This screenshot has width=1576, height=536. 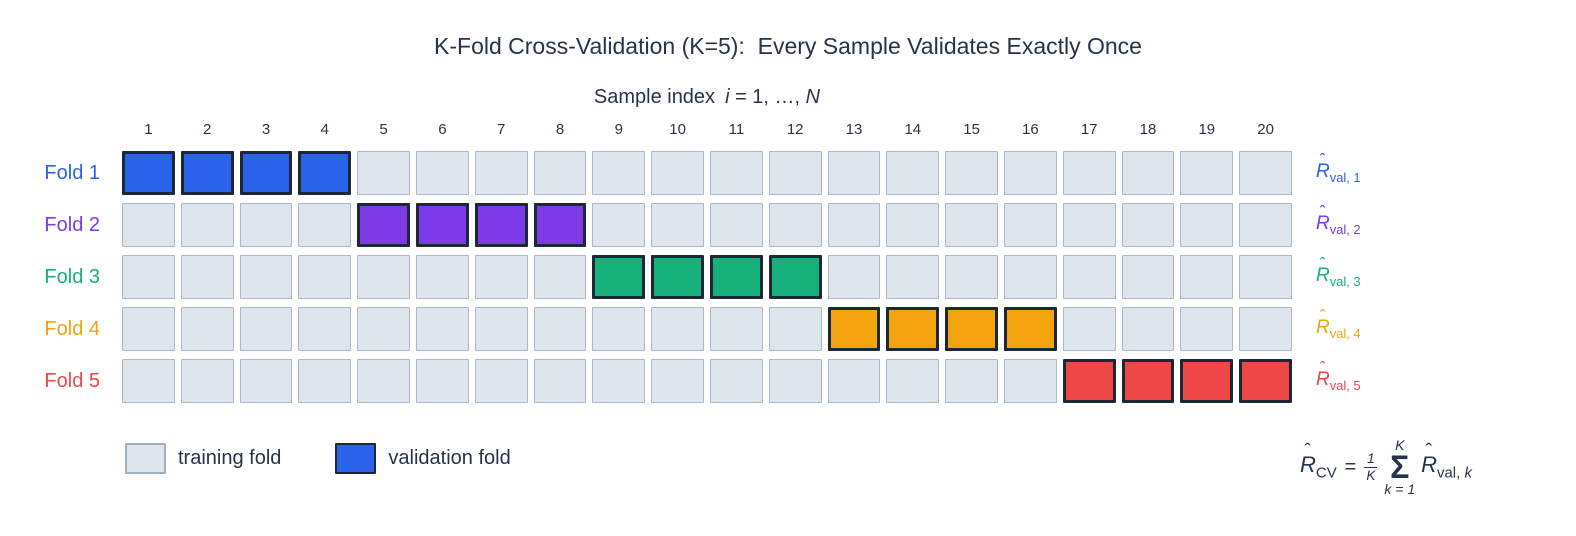 I want to click on val-k-subscript: val, k, so click(x=1454, y=473).